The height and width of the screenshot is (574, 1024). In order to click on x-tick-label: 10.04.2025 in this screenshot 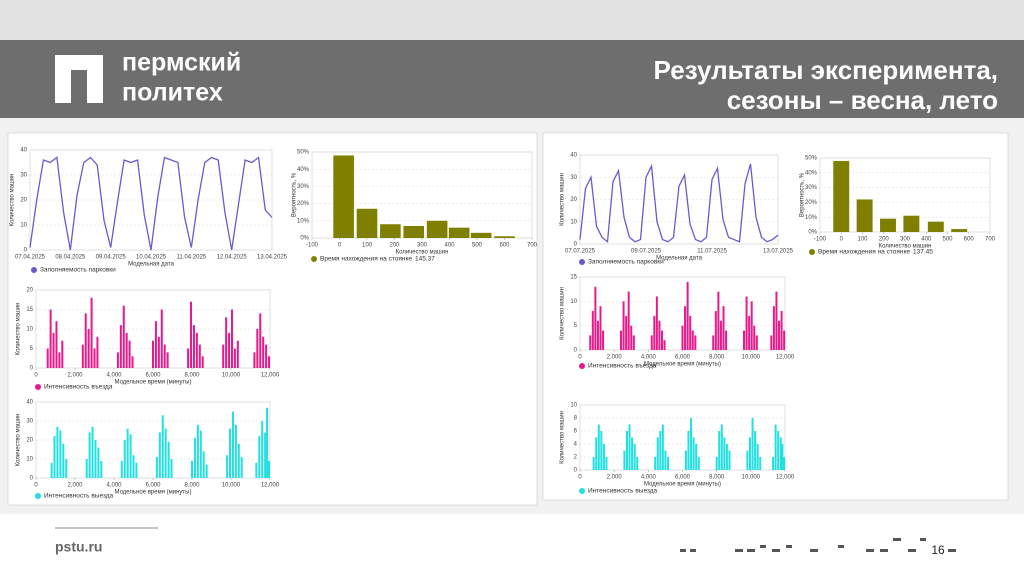, I will do `click(151, 258)`.